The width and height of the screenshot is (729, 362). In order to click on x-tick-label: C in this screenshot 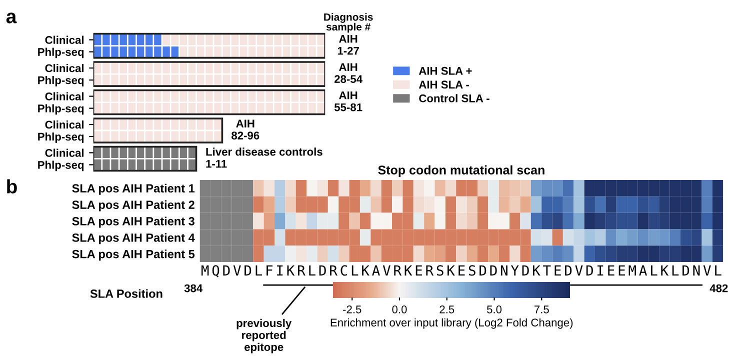, I will do `click(344, 270)`.